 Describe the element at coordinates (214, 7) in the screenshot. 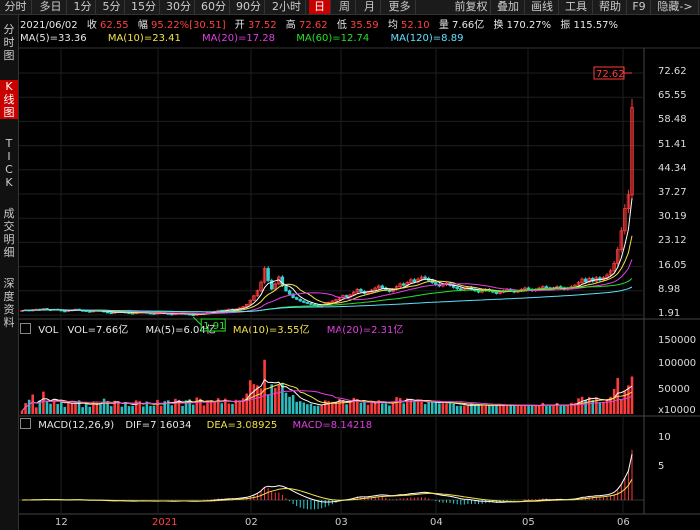

I see `period-tab-6: 60分` at that location.